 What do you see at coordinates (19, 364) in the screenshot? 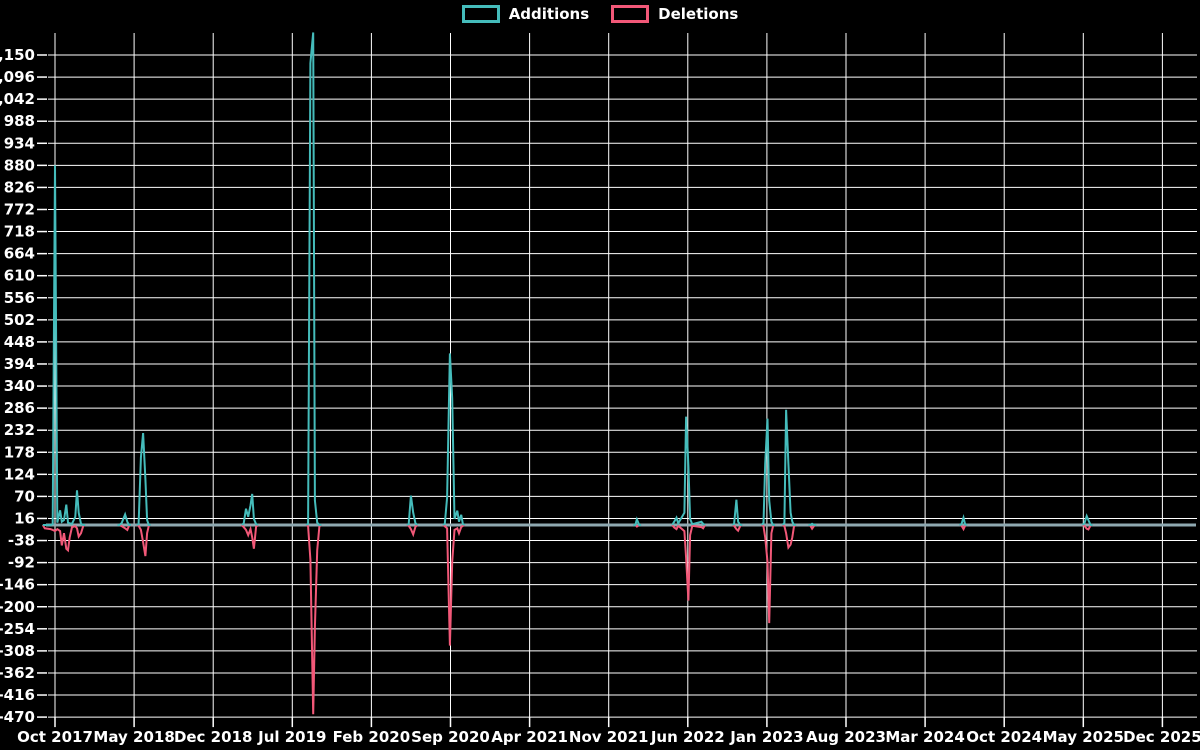
I see `svg-text: 394` at bounding box center [19, 364].